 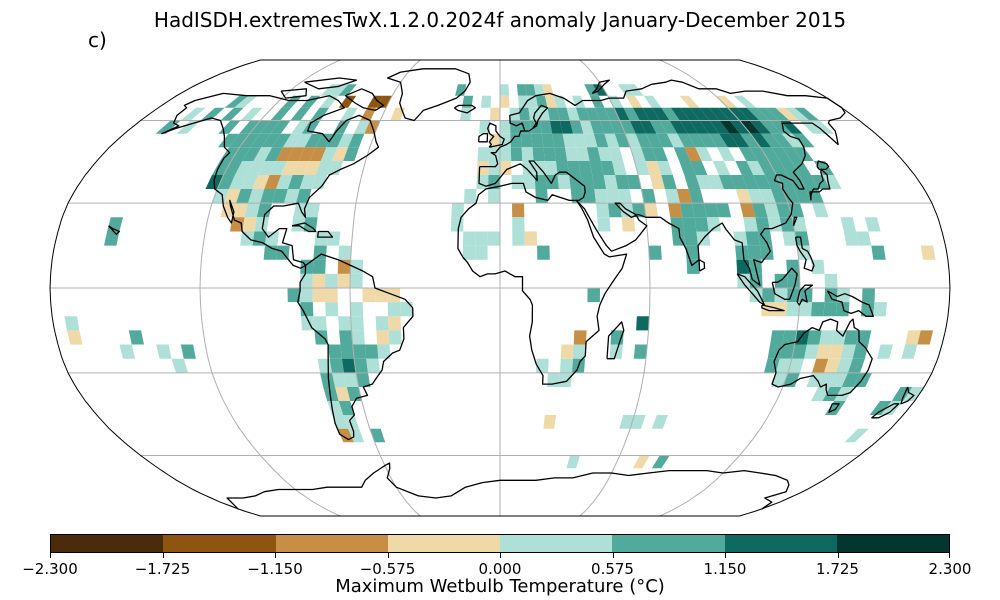 I want to click on colorbar-tick-label: −1.150, so click(x=275, y=569).